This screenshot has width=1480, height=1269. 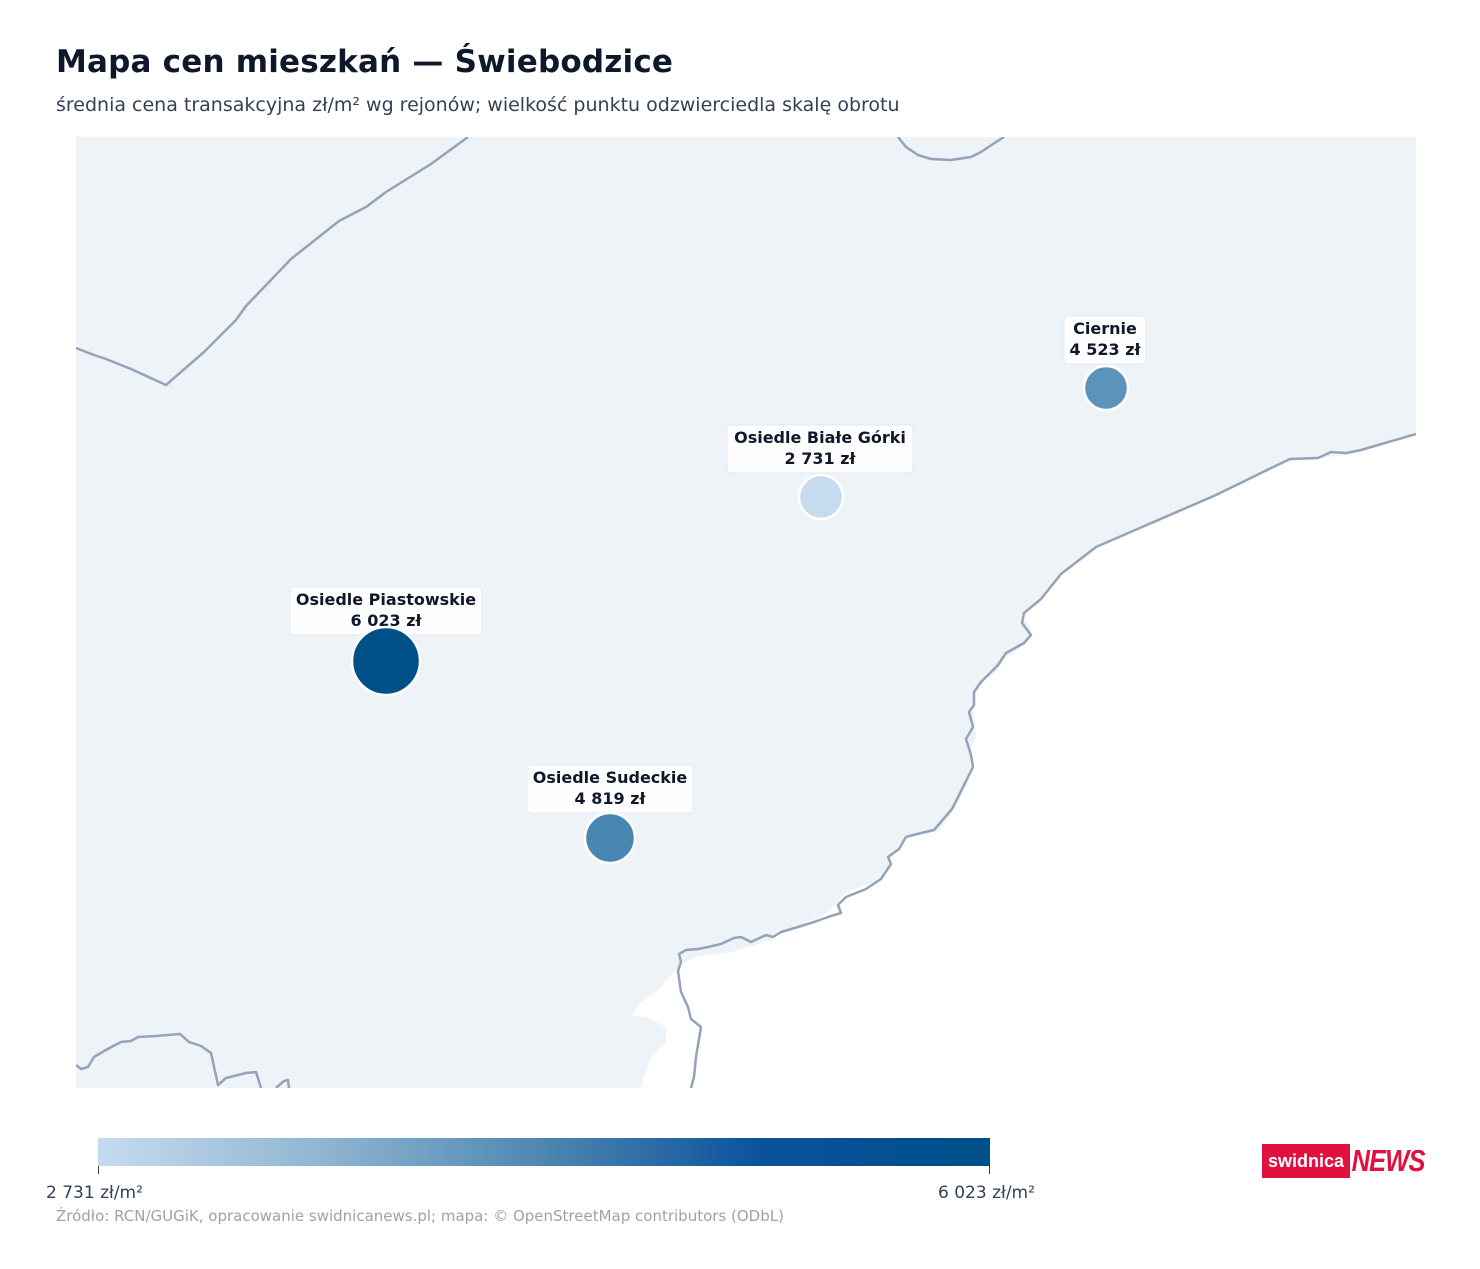 What do you see at coordinates (387, 620) in the screenshot?
I see `label-price-piastowskie: 6 023 zł` at bounding box center [387, 620].